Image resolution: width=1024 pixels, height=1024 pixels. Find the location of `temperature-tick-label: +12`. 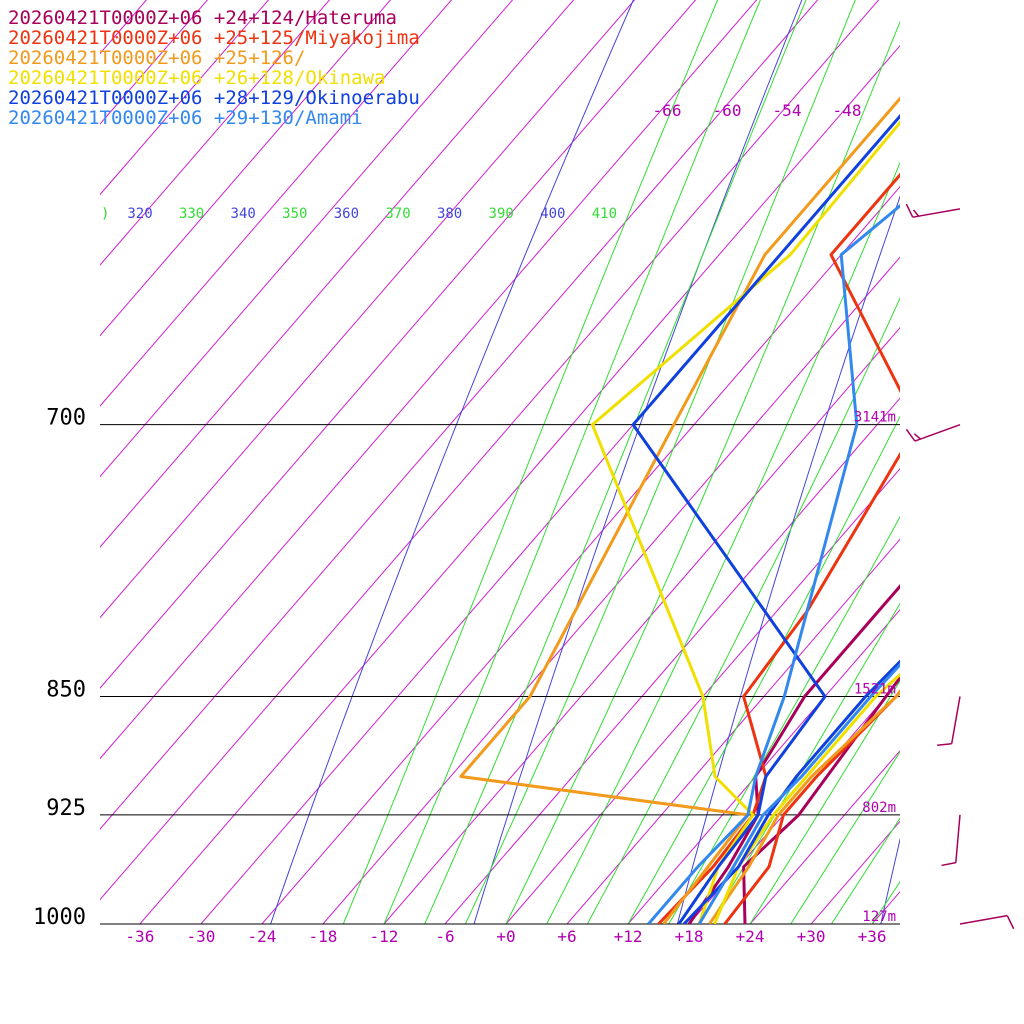

temperature-tick-label: +12 is located at coordinates (628, 936).